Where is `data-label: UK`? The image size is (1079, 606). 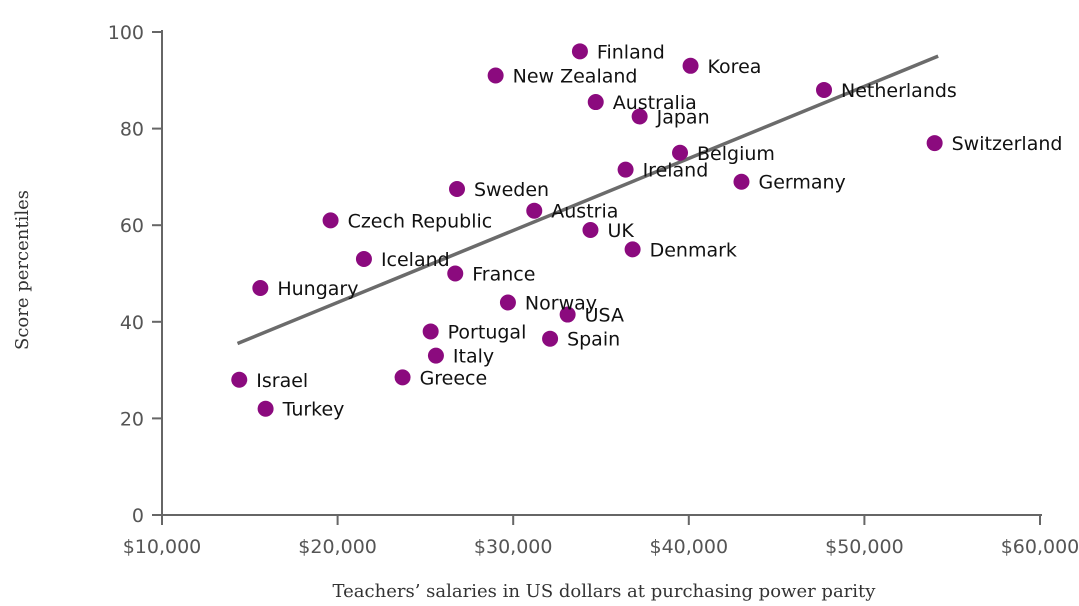
data-label: UK is located at coordinates (620, 231).